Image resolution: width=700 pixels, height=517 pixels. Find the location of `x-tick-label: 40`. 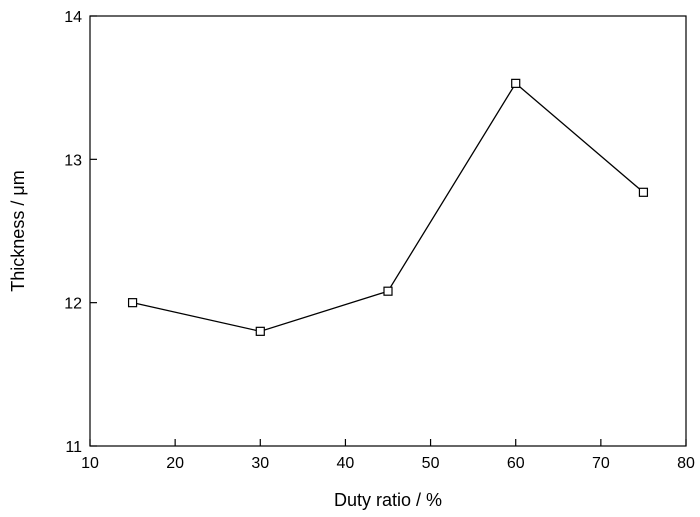

x-tick-label: 40 is located at coordinates (346, 463).